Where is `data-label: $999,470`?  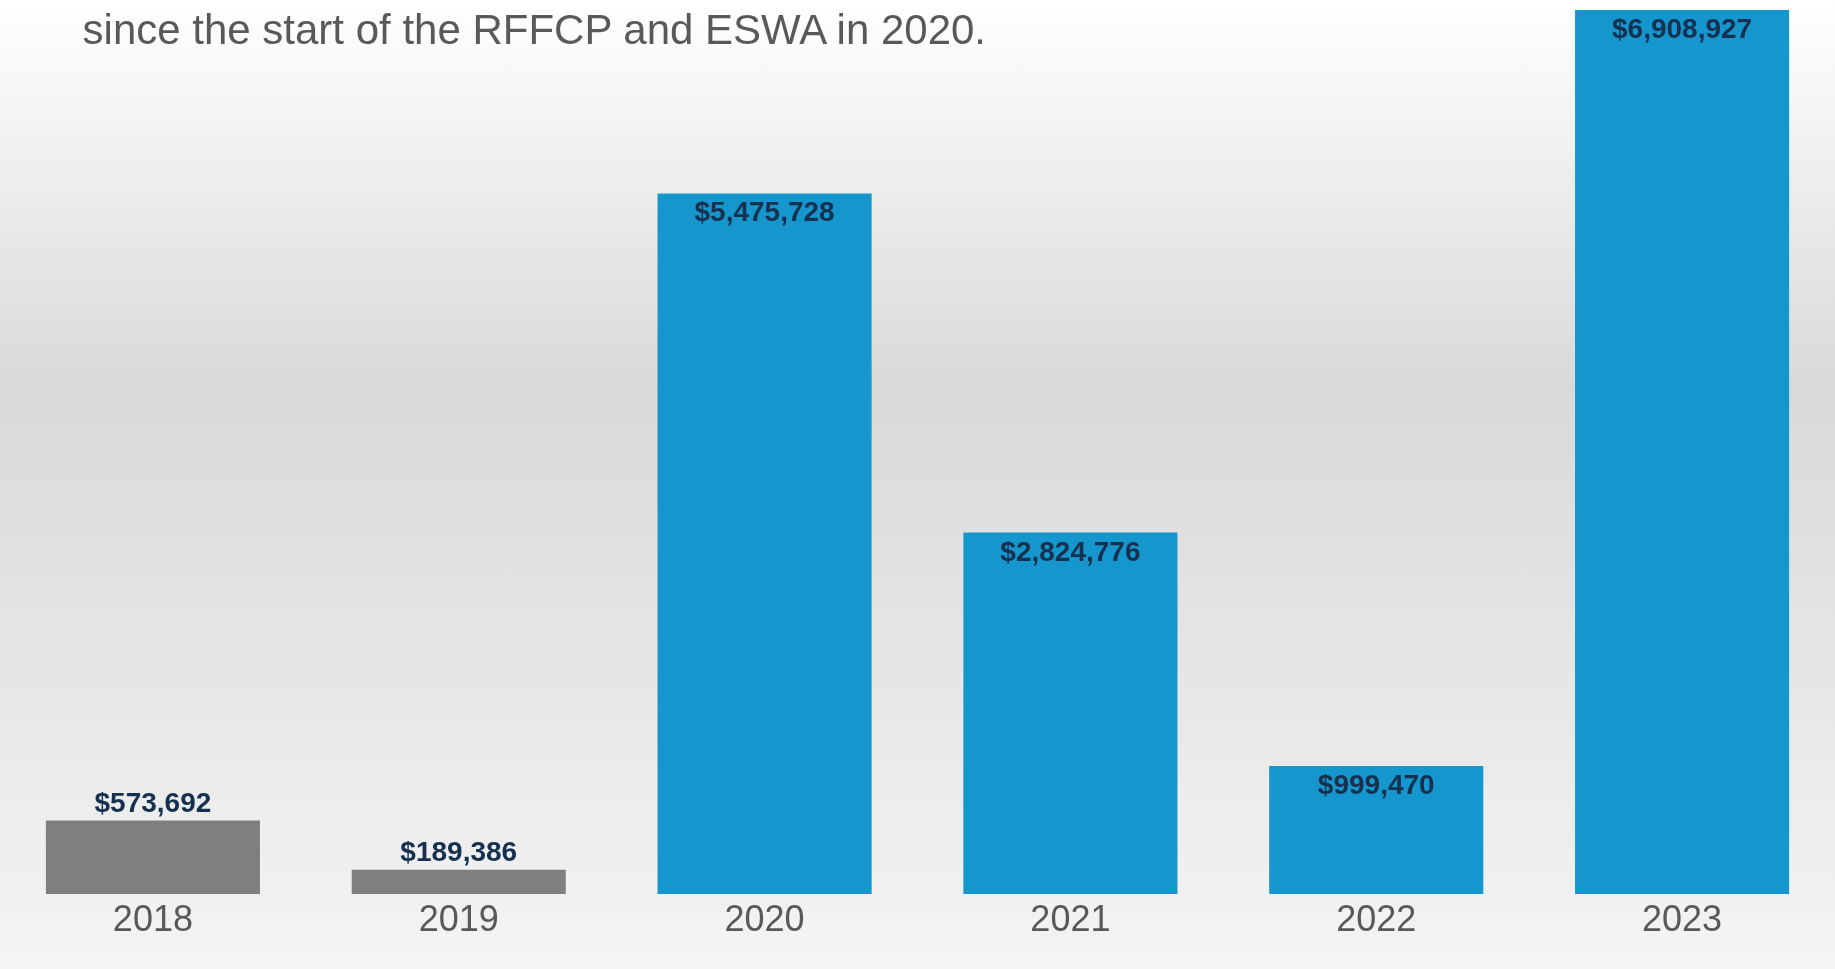 data-label: $999,470 is located at coordinates (1376, 785).